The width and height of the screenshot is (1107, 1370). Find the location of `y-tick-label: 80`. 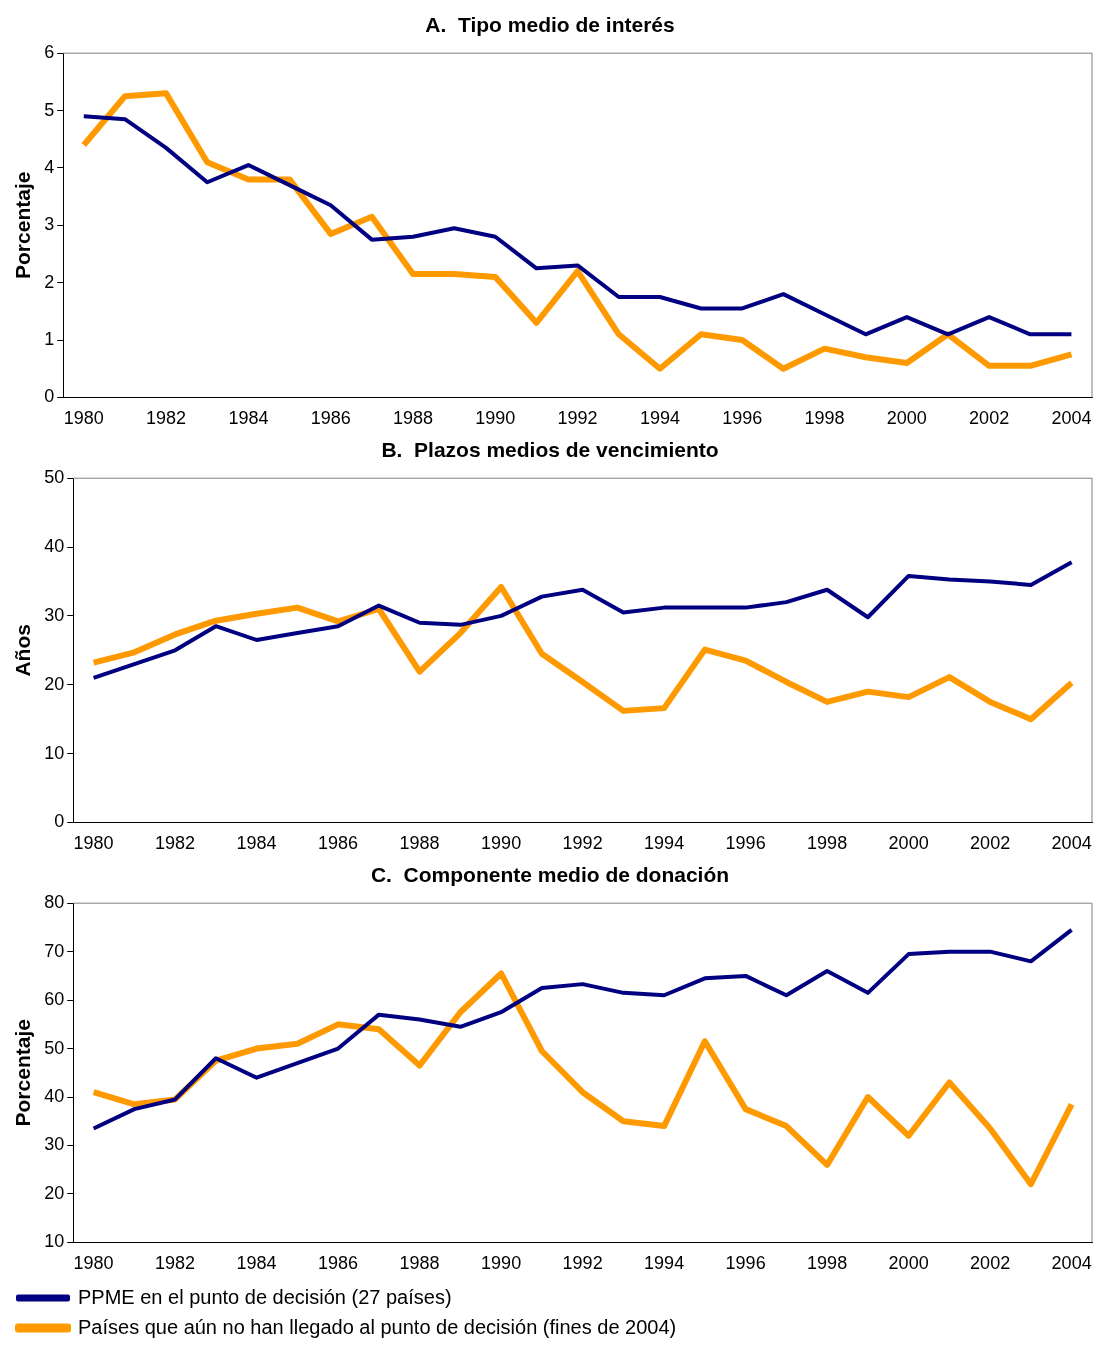

y-tick-label: 80 is located at coordinates (54, 902).